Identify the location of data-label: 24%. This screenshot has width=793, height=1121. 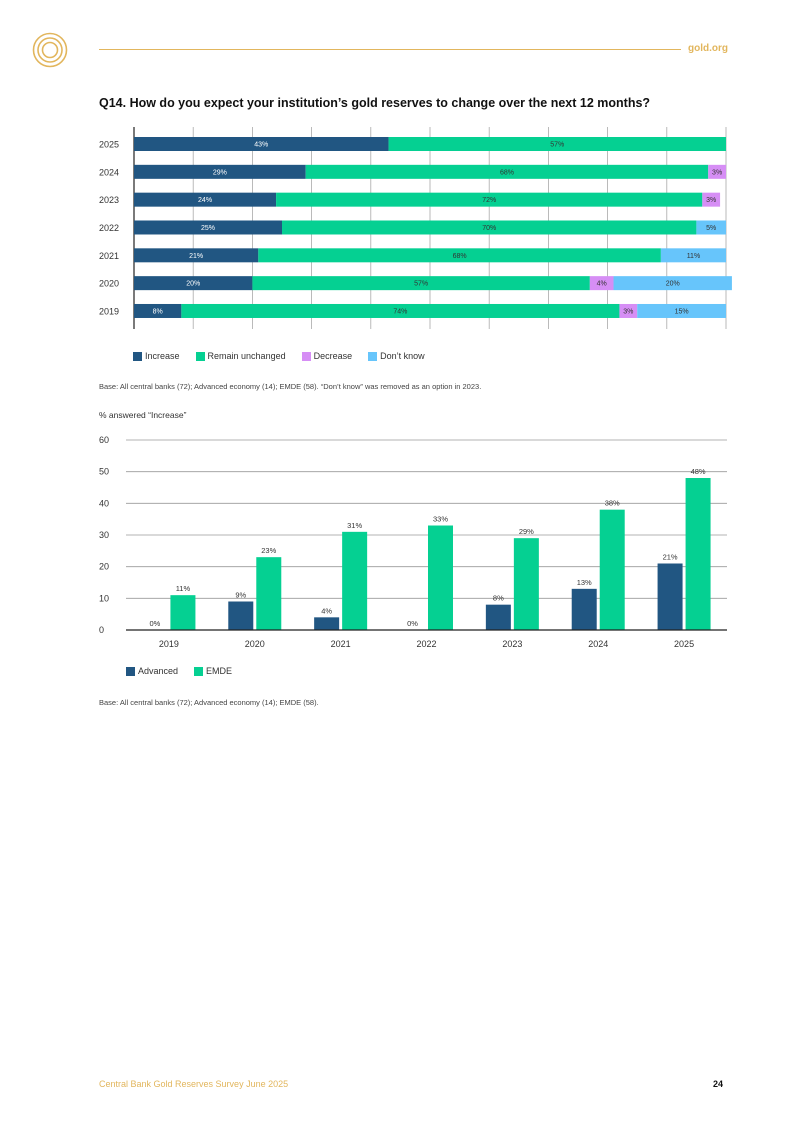
(205, 200).